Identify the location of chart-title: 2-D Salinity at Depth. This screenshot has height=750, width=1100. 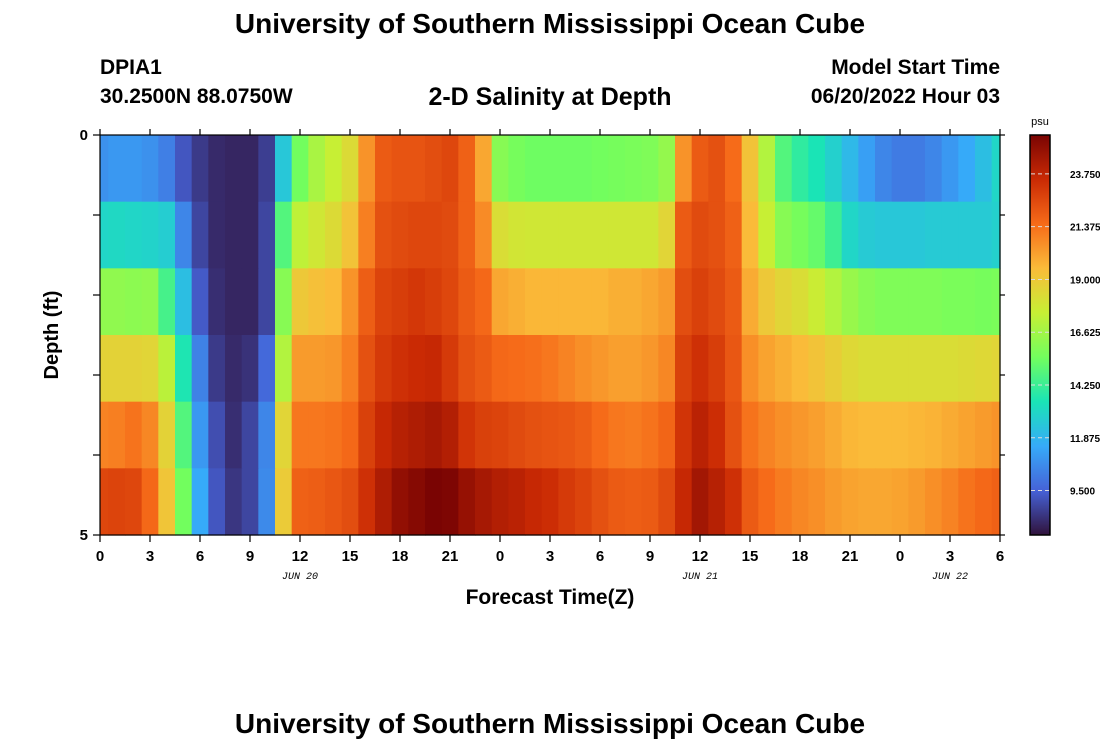
(550, 97).